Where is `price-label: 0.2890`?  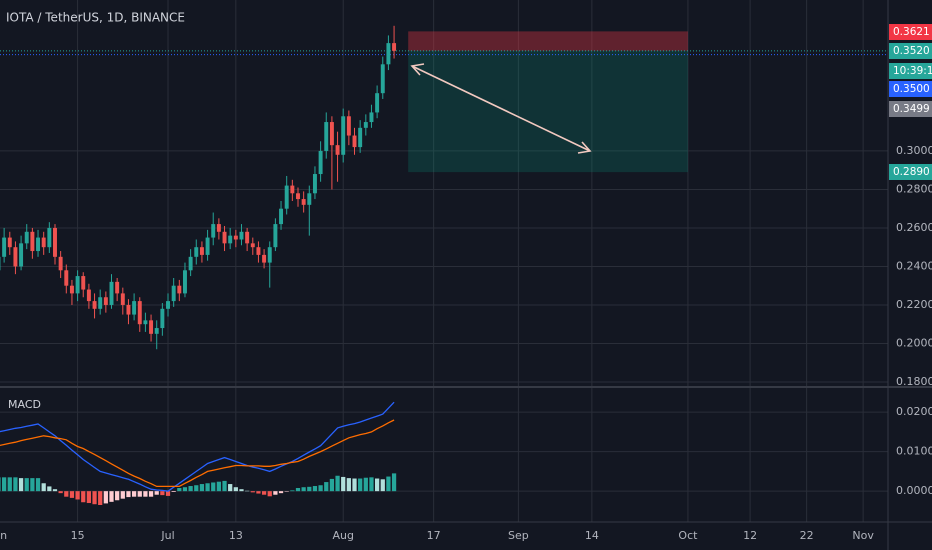 price-label: 0.2890 is located at coordinates (911, 172).